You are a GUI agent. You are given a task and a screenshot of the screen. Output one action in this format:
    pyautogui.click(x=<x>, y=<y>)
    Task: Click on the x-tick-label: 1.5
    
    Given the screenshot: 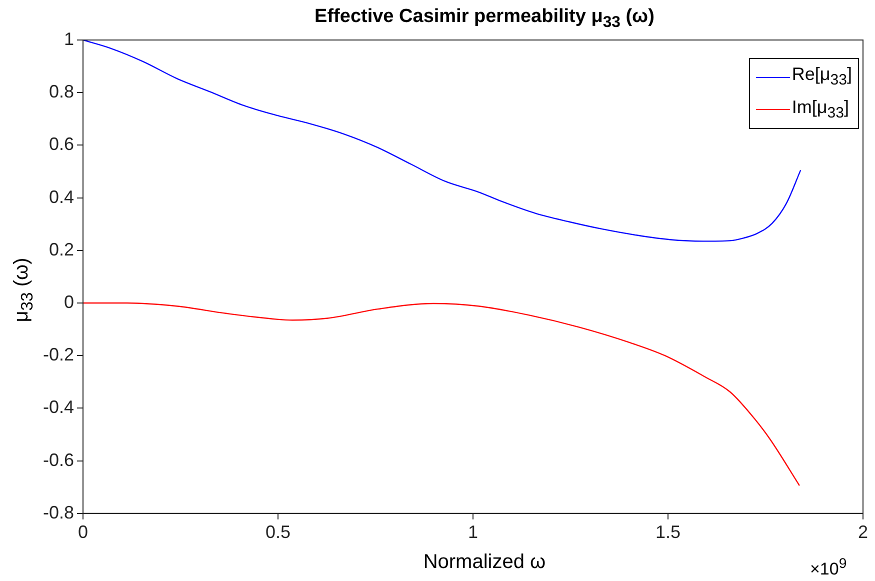 What is the action you would take?
    pyautogui.click(x=668, y=532)
    